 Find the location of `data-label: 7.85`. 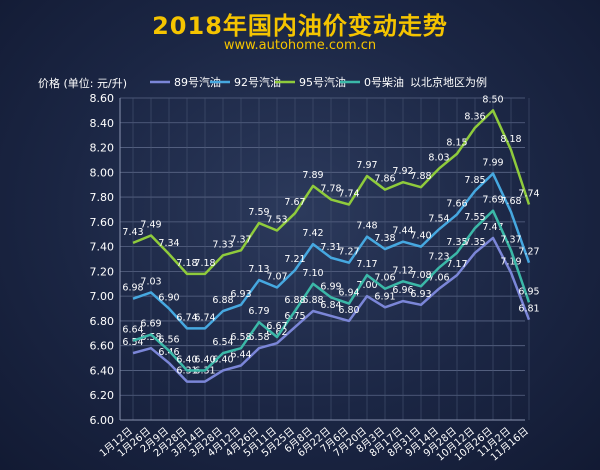

data-label: 7.85 is located at coordinates (474, 180).